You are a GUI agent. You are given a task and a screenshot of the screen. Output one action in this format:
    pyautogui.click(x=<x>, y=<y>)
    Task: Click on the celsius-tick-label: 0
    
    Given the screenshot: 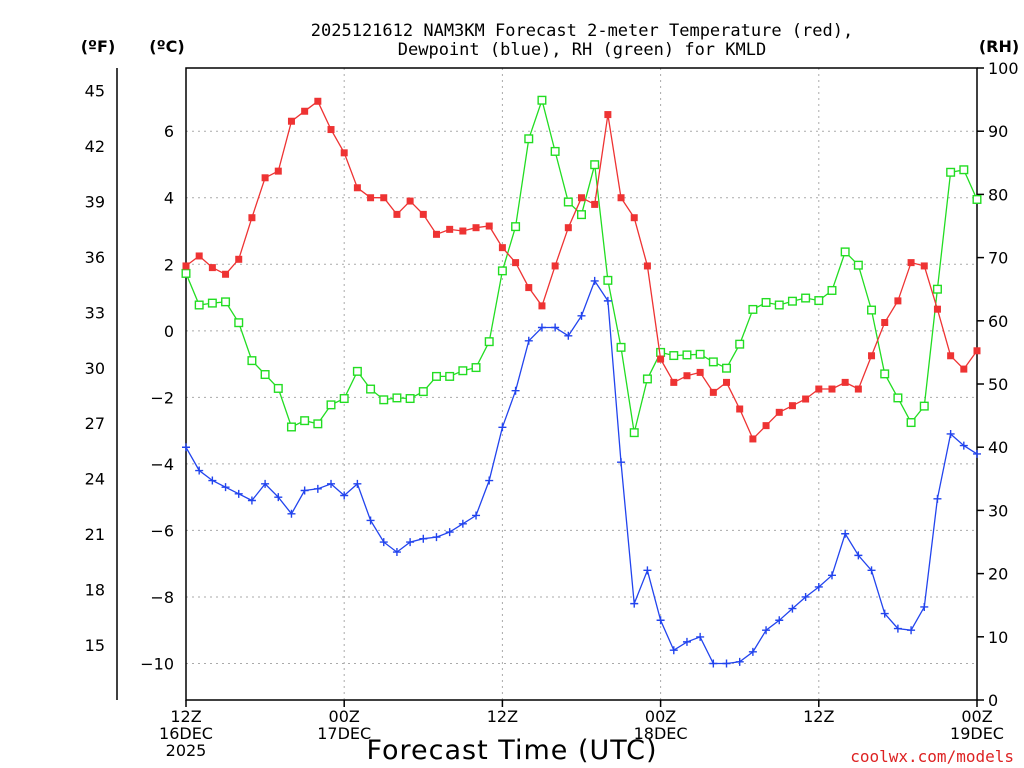 What is the action you would take?
    pyautogui.click(x=169, y=331)
    